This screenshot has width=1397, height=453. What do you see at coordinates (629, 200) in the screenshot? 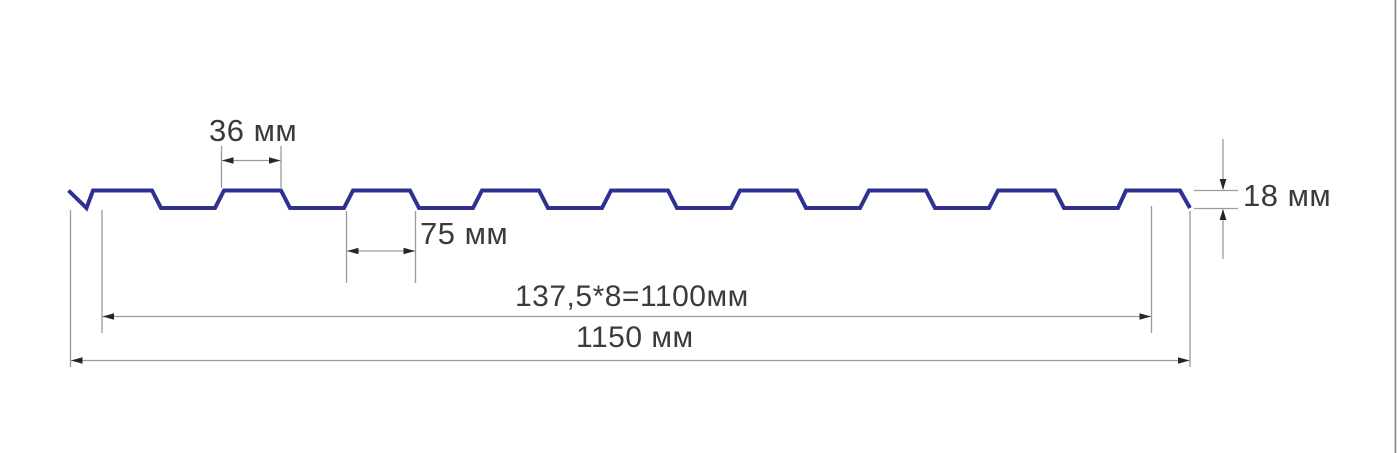
I see `sheet-profile-line` at bounding box center [629, 200].